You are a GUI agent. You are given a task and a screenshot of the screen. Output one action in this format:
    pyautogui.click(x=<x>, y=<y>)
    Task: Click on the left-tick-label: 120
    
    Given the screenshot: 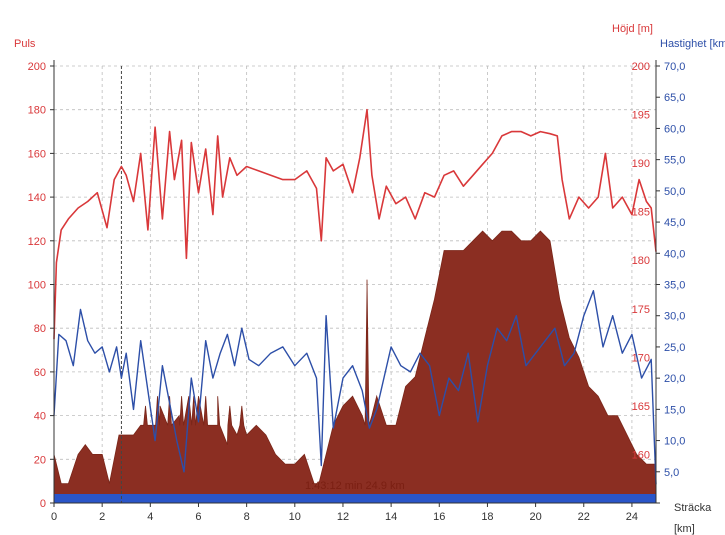 What is the action you would take?
    pyautogui.click(x=37, y=242)
    